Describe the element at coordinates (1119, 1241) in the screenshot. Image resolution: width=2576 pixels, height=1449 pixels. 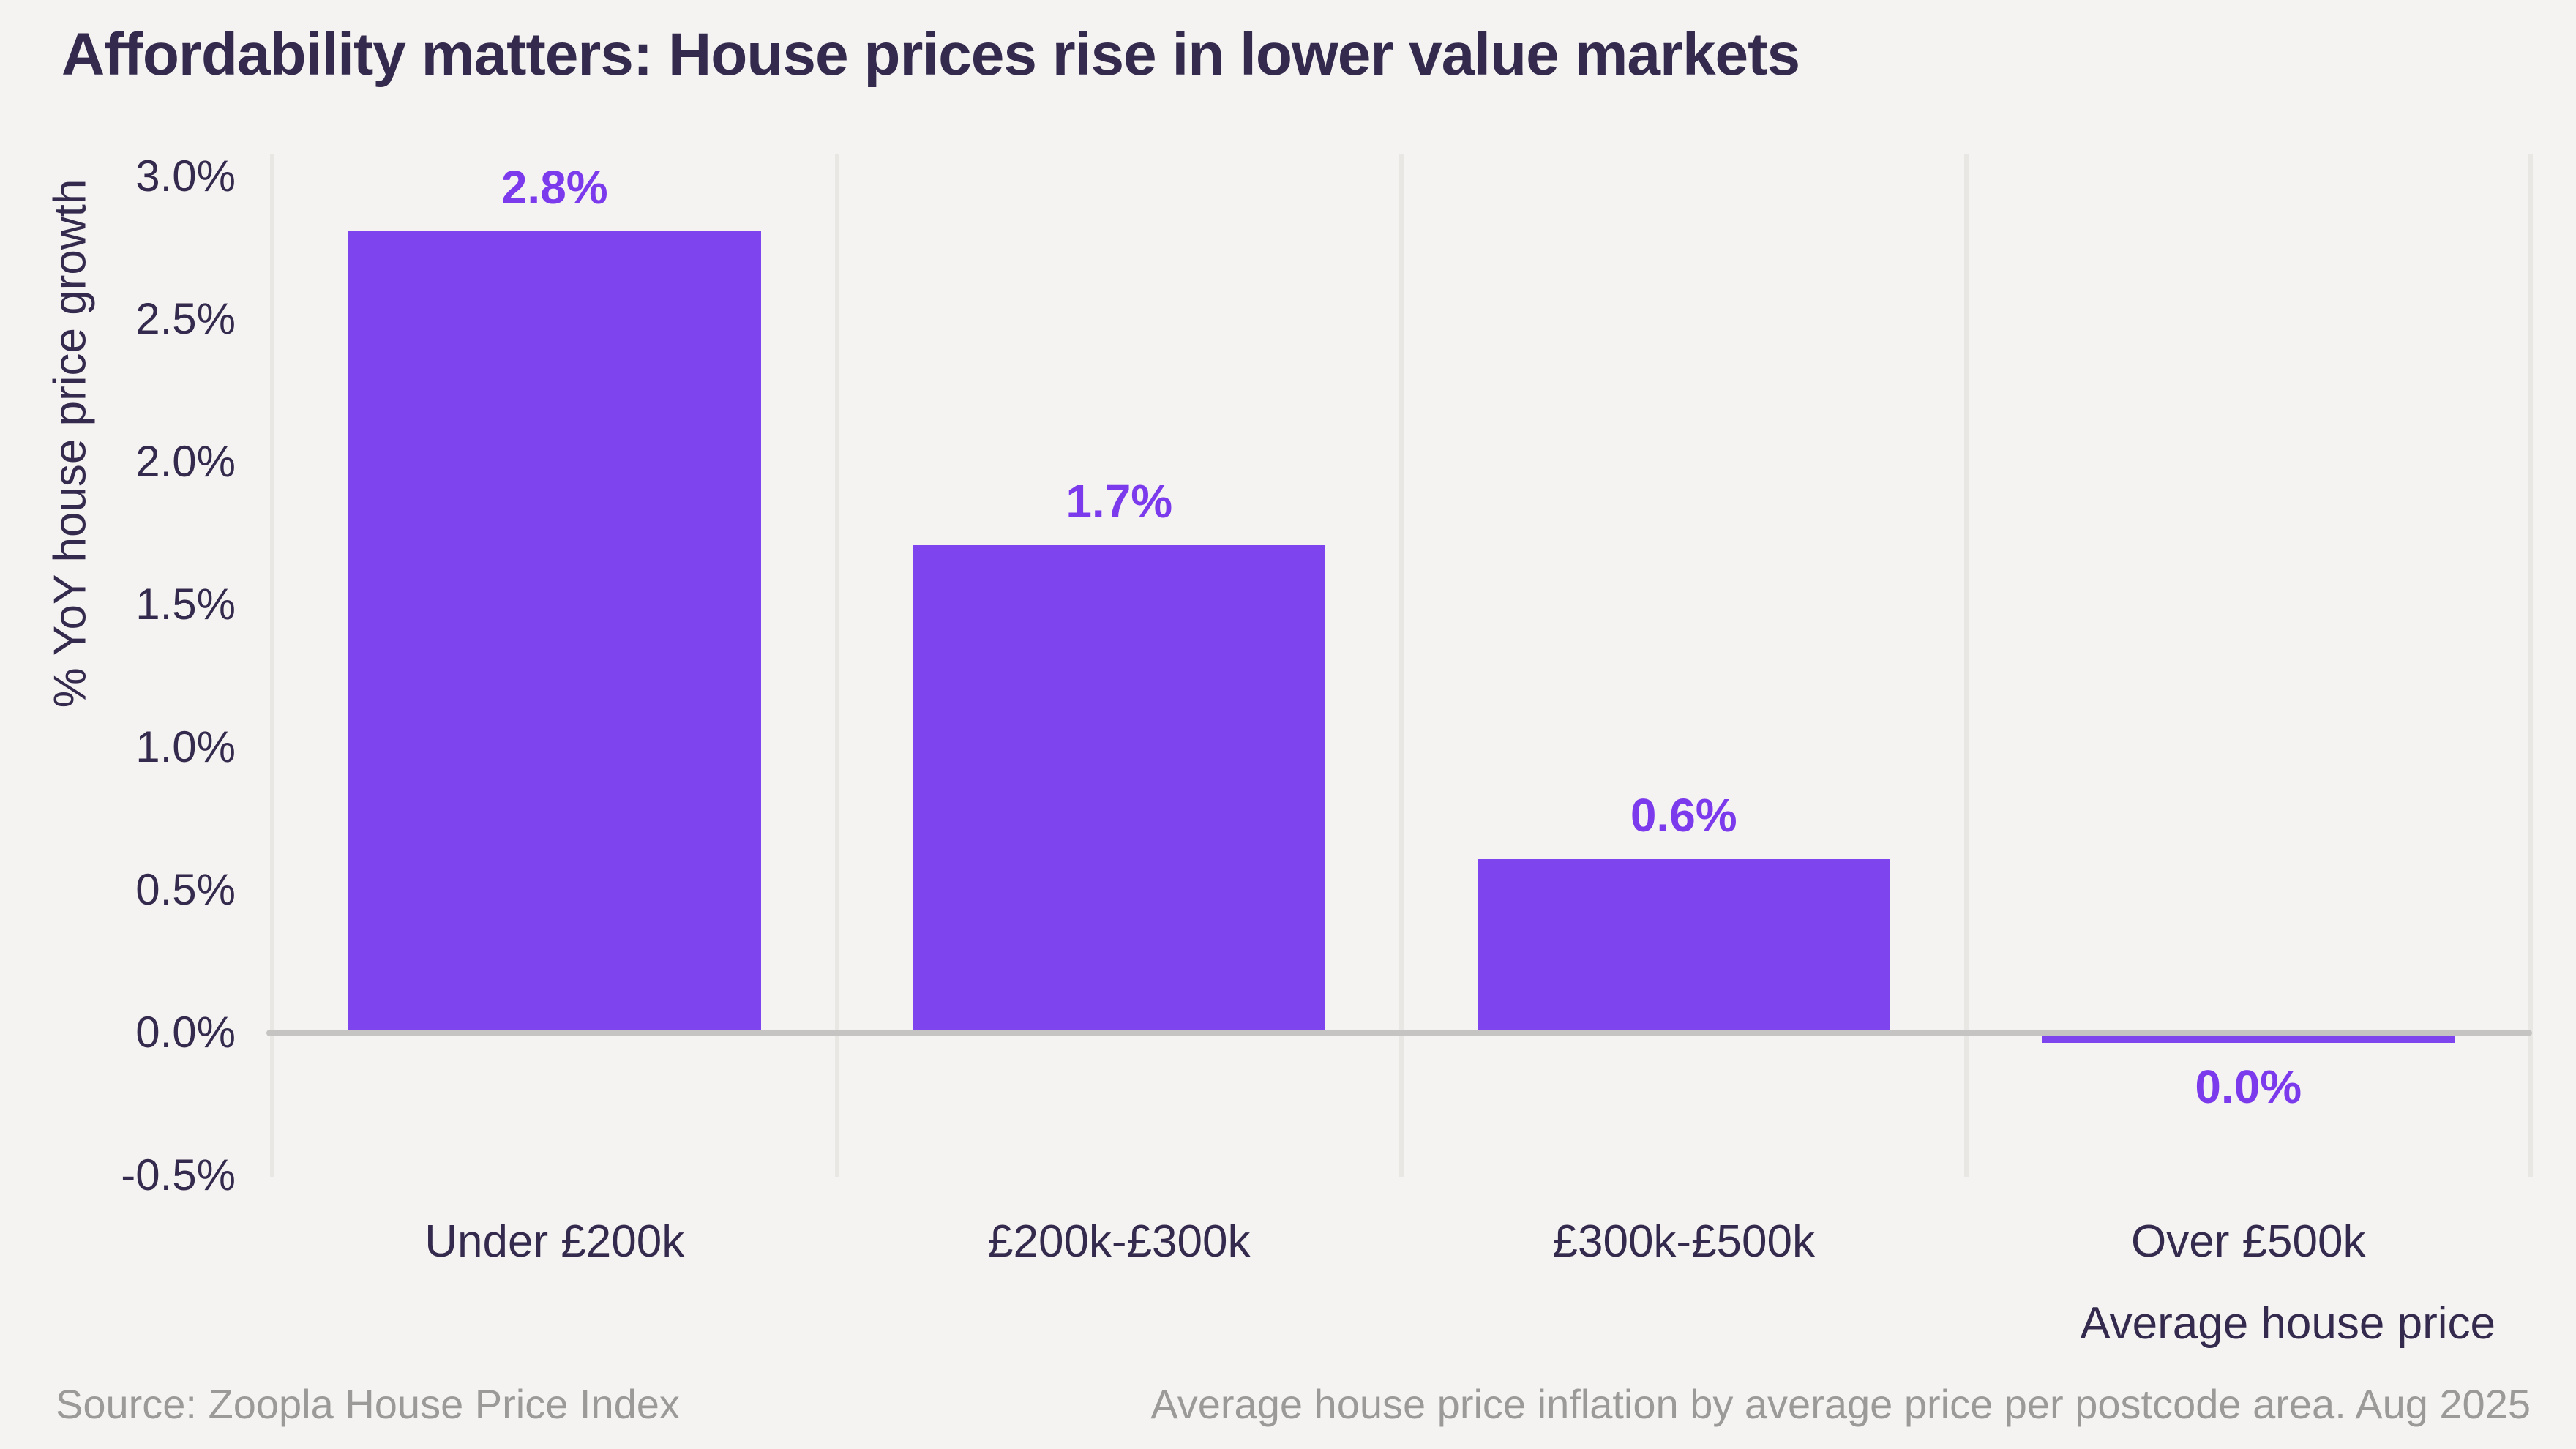
I see `x-category-label: £200k-£300k` at that location.